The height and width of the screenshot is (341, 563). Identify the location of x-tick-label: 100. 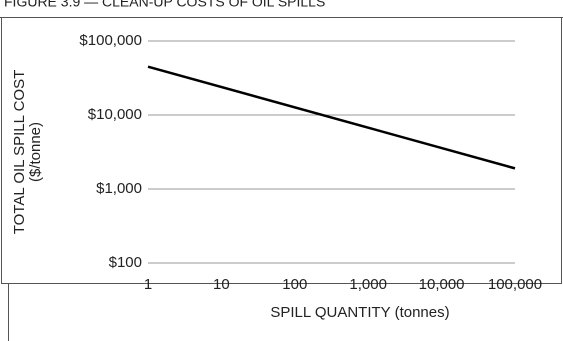
(294, 284).